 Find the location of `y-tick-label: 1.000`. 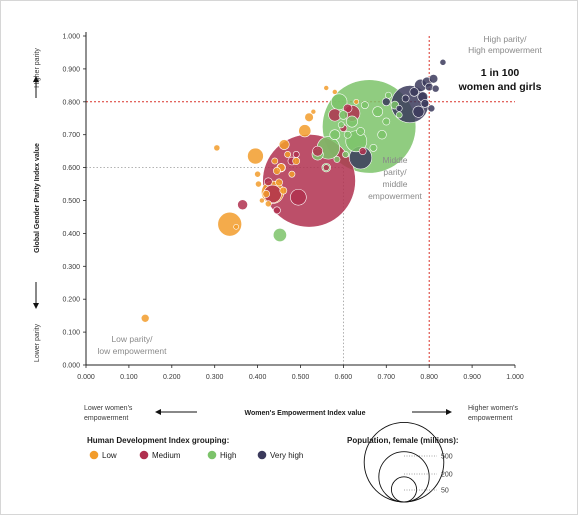

y-tick-label: 1.000 is located at coordinates (71, 37).